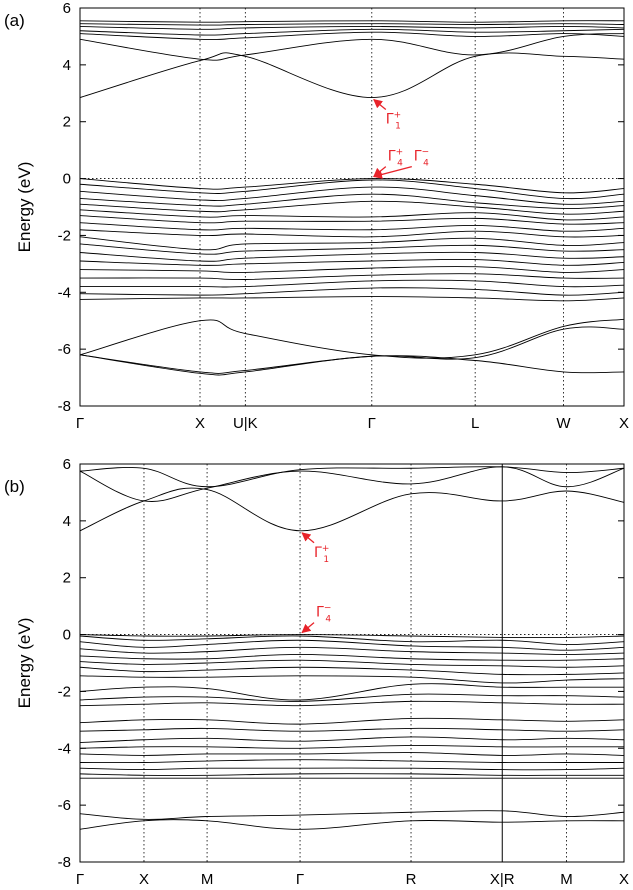 Image resolution: width=633 pixels, height=890 pixels. What do you see at coordinates (411, 879) in the screenshot?
I see `k-point-label: R` at bounding box center [411, 879].